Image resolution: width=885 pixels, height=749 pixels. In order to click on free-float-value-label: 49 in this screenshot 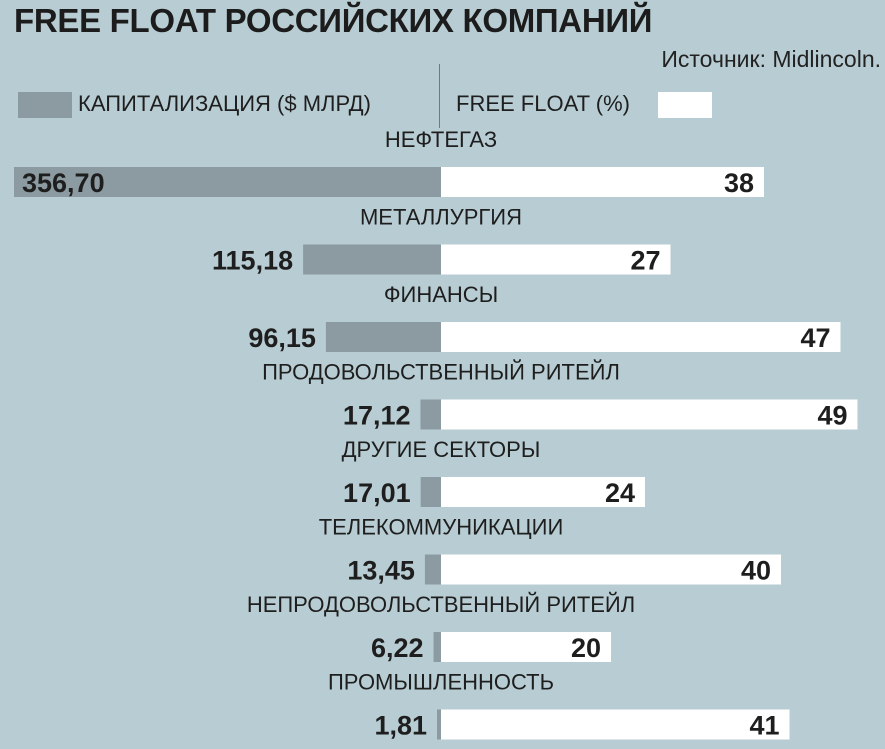, I will do `click(832, 416)`.